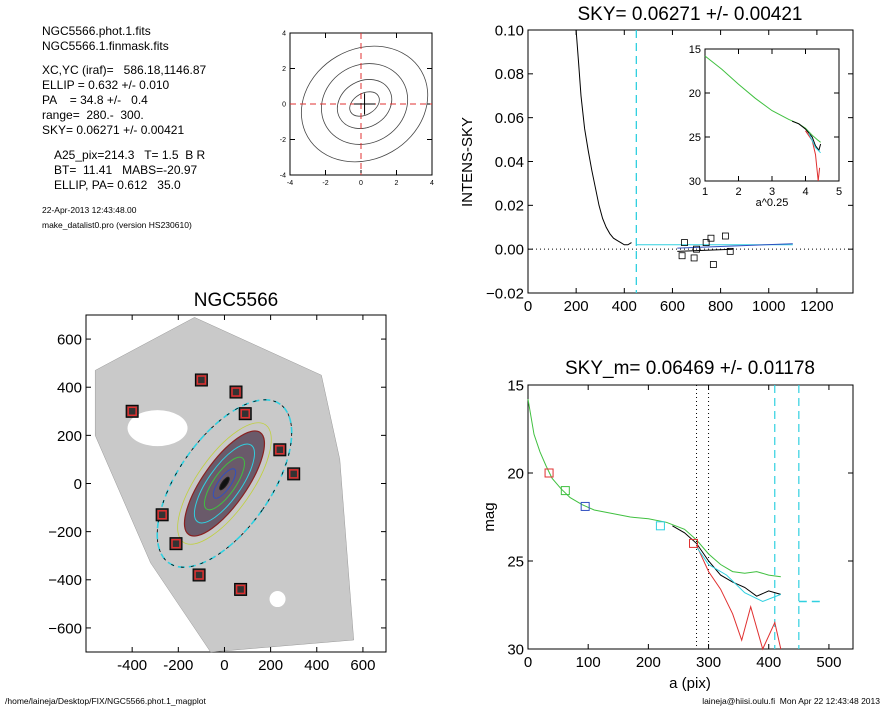 Image resolution: width=885 pixels, height=708 pixels. I want to click on inset-xlabel: a^0.25, so click(772, 203).